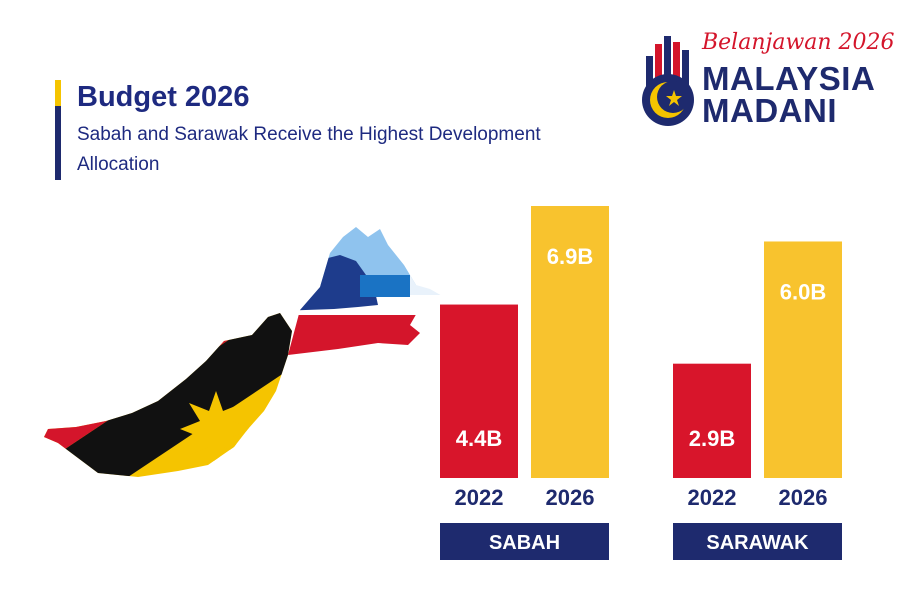 The width and height of the screenshot is (900, 600). I want to click on sabah-region-label: SABAH, so click(524, 543).